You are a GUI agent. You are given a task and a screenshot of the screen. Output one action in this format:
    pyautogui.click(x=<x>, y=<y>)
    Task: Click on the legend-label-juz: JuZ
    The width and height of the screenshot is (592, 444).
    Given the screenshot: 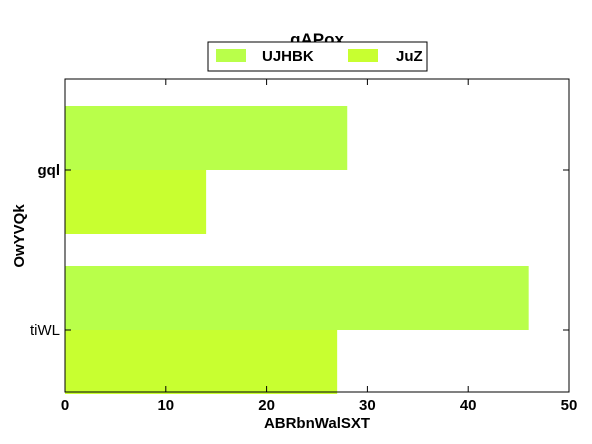 What is the action you would take?
    pyautogui.click(x=409, y=56)
    